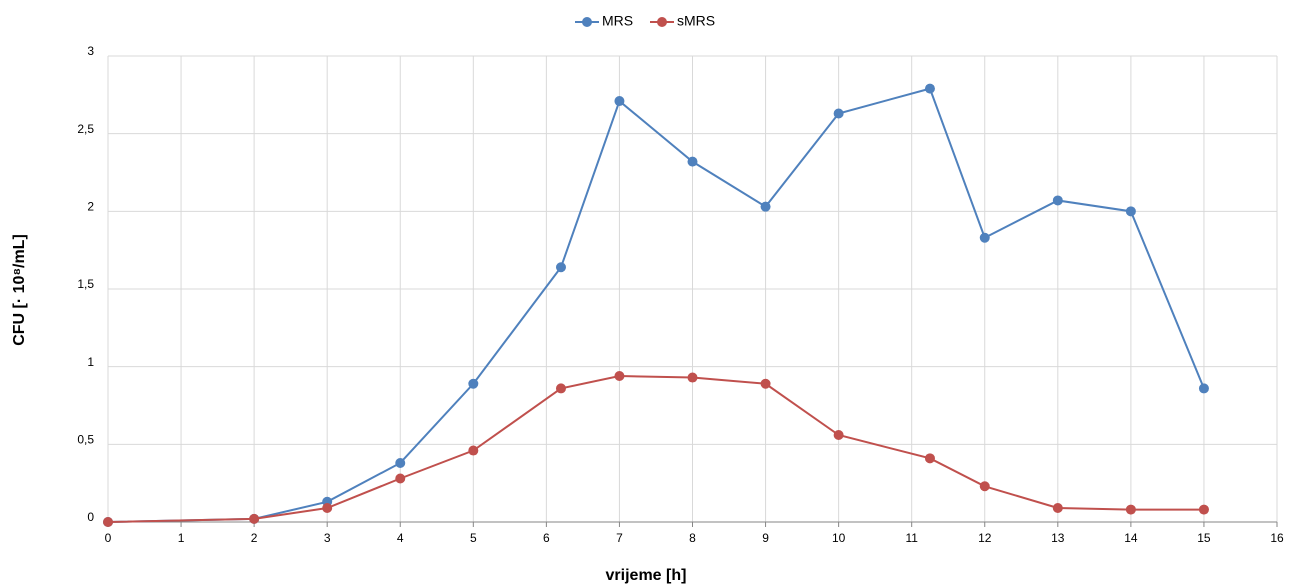  I want to click on x-tick-label: 8, so click(692, 538).